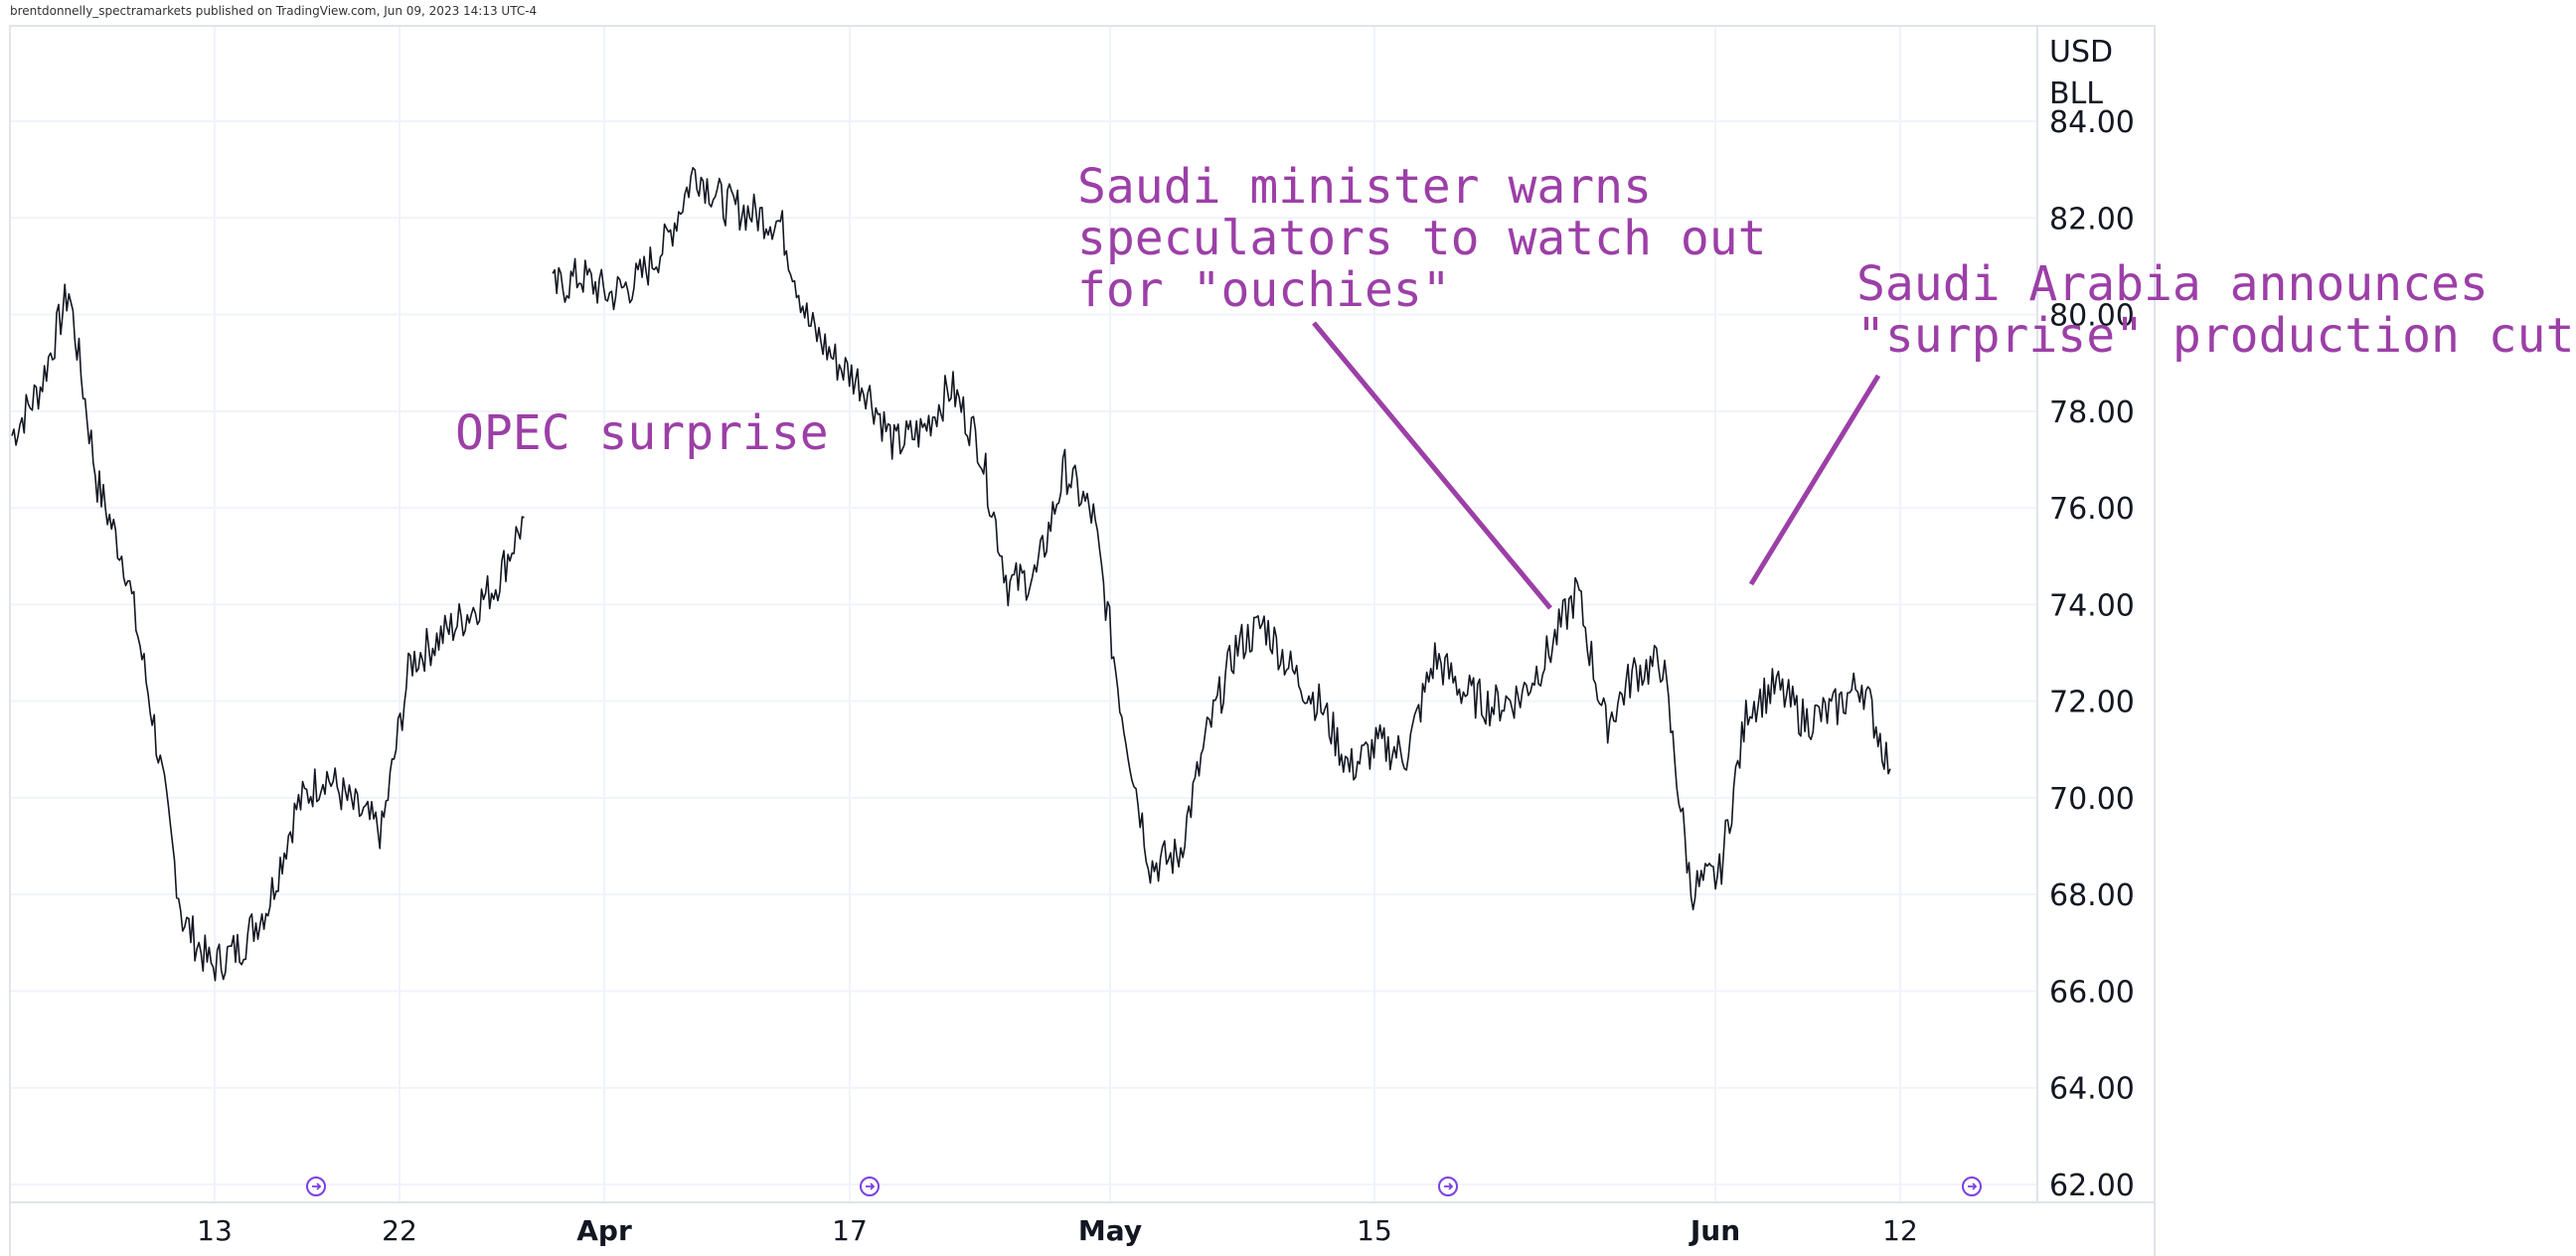 The image size is (2576, 1256). I want to click on y-tick-label: 80.00, so click(2092, 316).